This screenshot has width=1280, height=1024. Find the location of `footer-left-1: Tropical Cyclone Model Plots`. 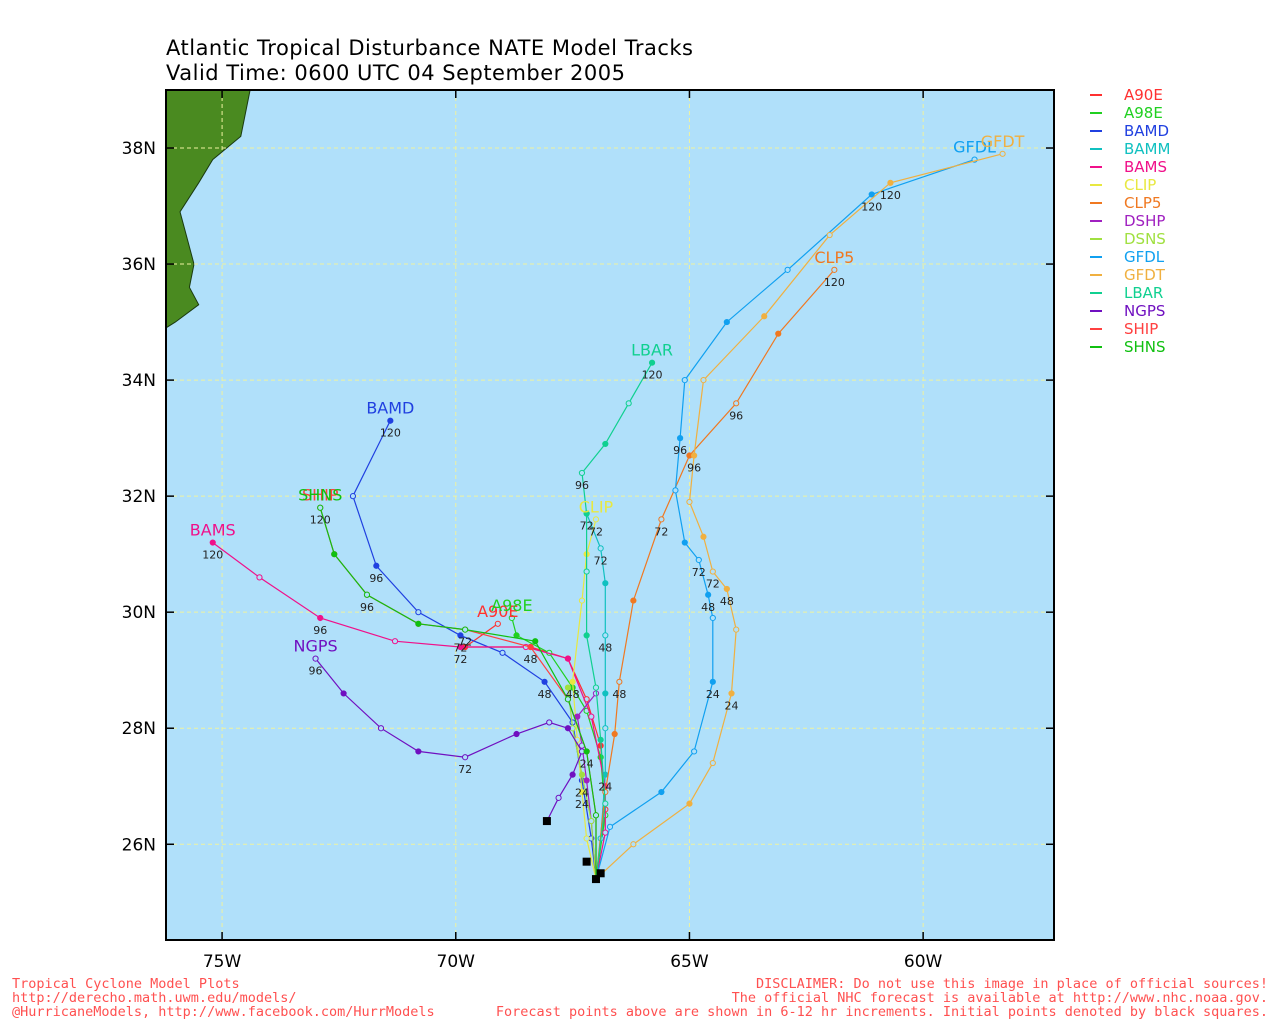

footer-left-1: Tropical Cyclone Model Plots is located at coordinates (126, 984).